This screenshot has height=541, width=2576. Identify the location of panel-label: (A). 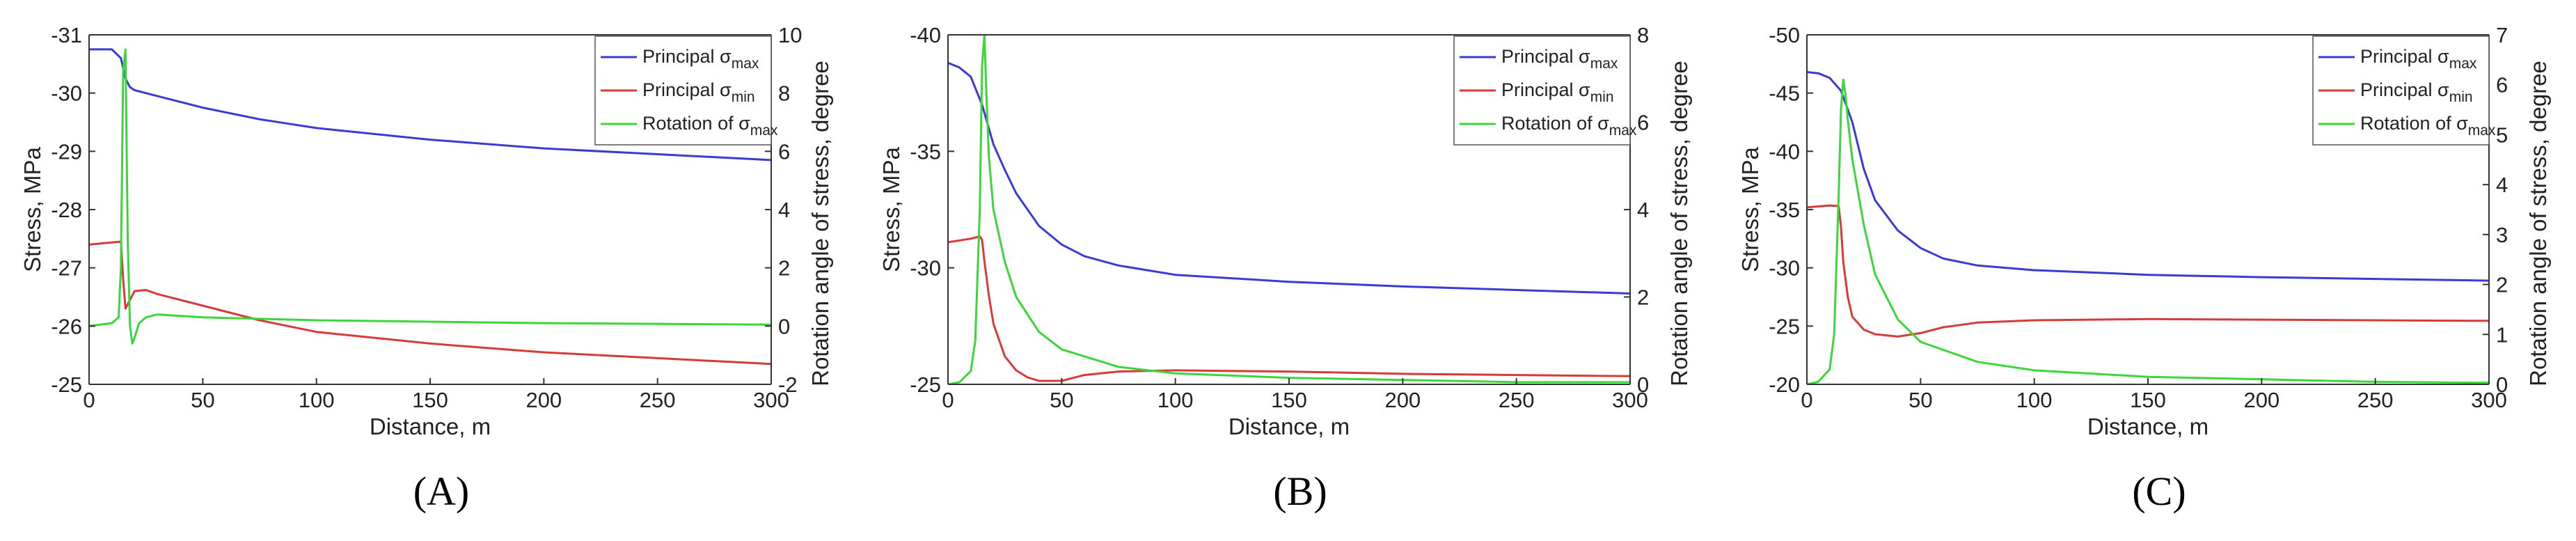
(441, 491).